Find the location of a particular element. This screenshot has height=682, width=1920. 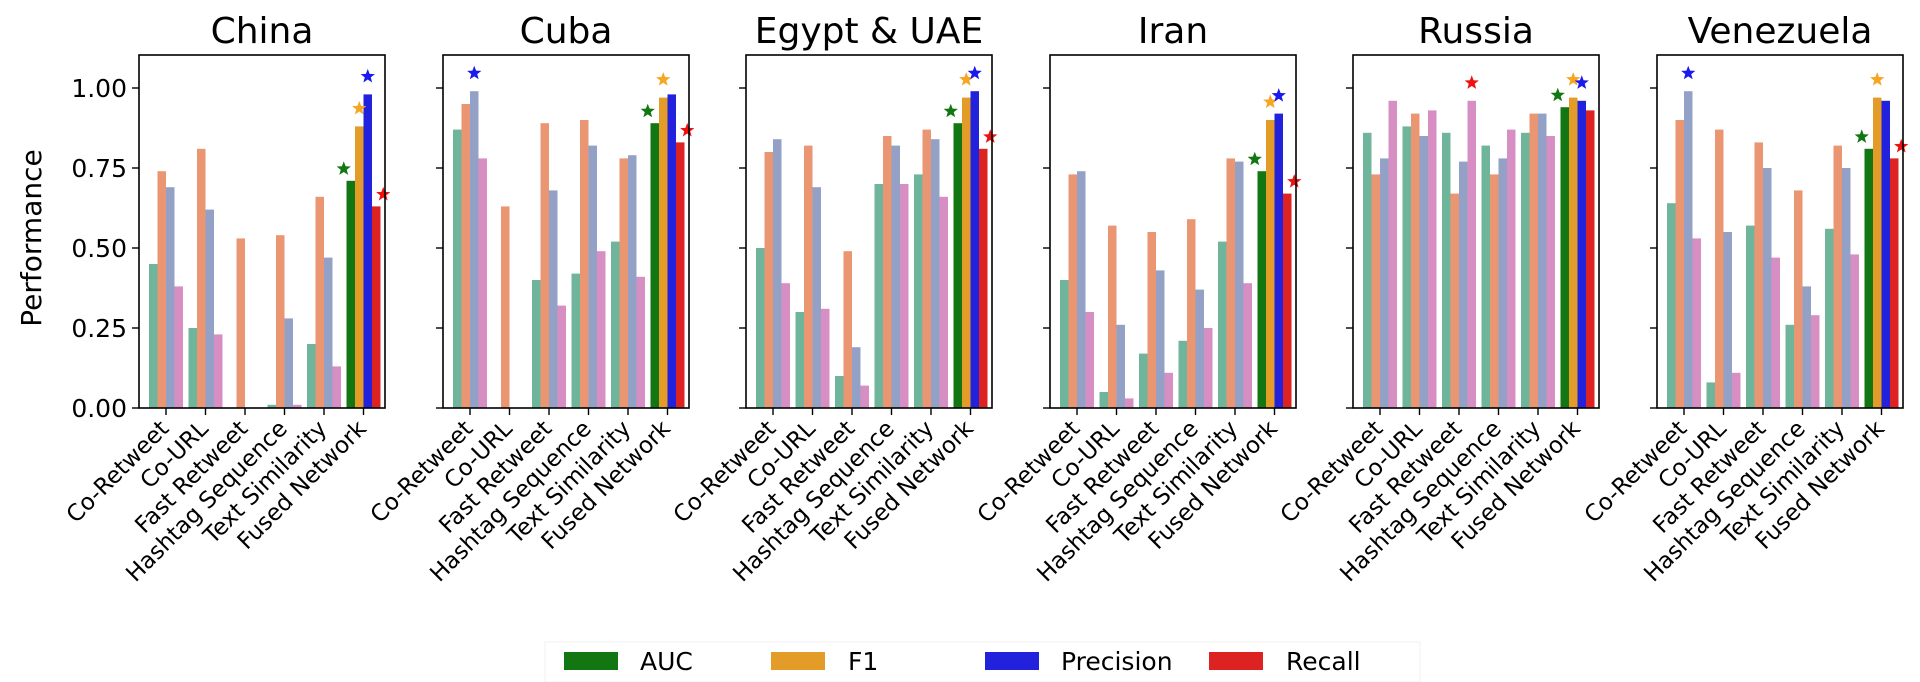

legend: AUC F1 Precision Recall is located at coordinates (982, 661).